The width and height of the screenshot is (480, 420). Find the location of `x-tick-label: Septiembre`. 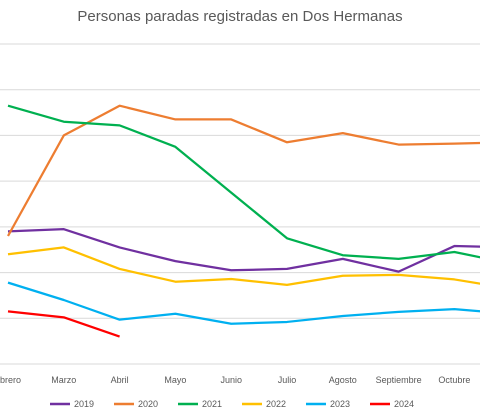

x-tick-label: Septiembre is located at coordinates (399, 380).